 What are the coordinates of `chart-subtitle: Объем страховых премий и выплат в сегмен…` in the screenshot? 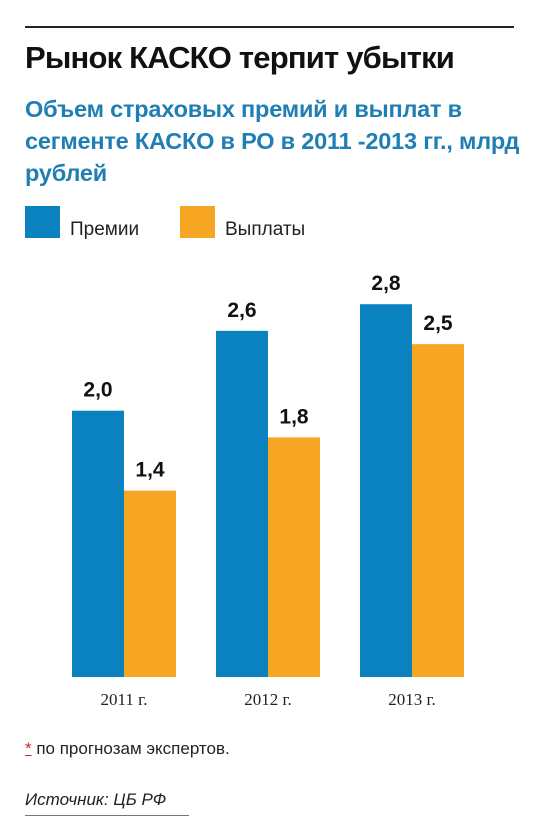 It's located at (272, 141).